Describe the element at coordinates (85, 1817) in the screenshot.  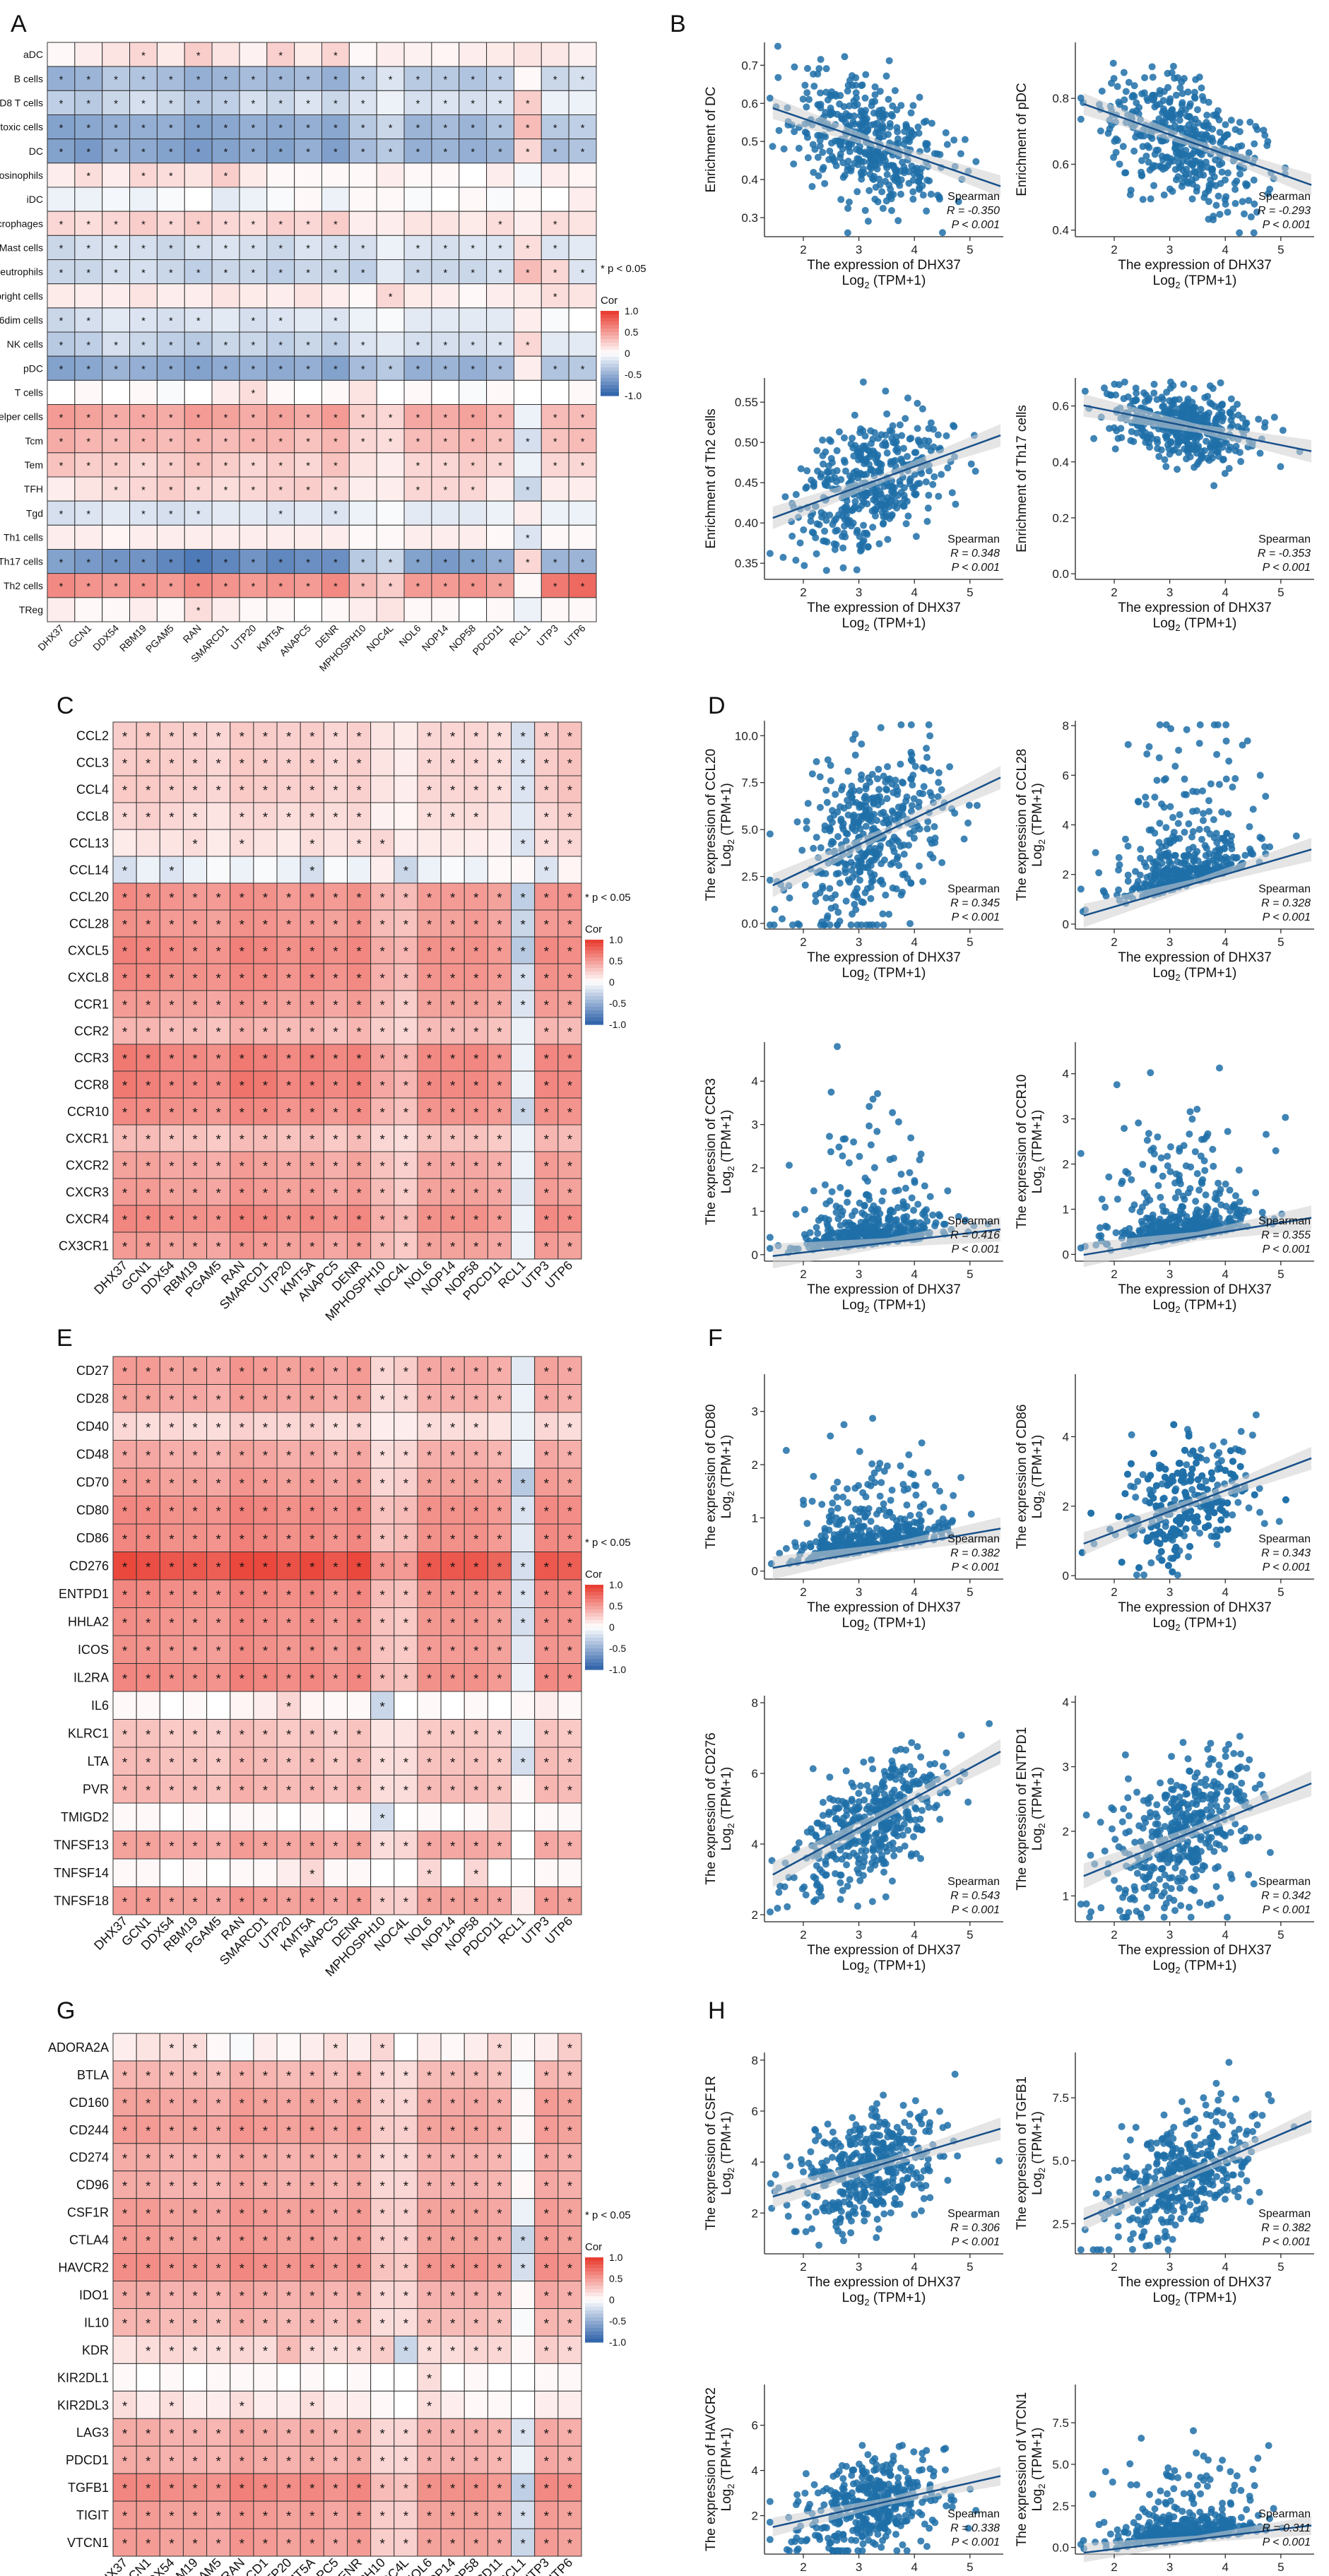
I see `heatmap-row-label: TMIGD2` at that location.